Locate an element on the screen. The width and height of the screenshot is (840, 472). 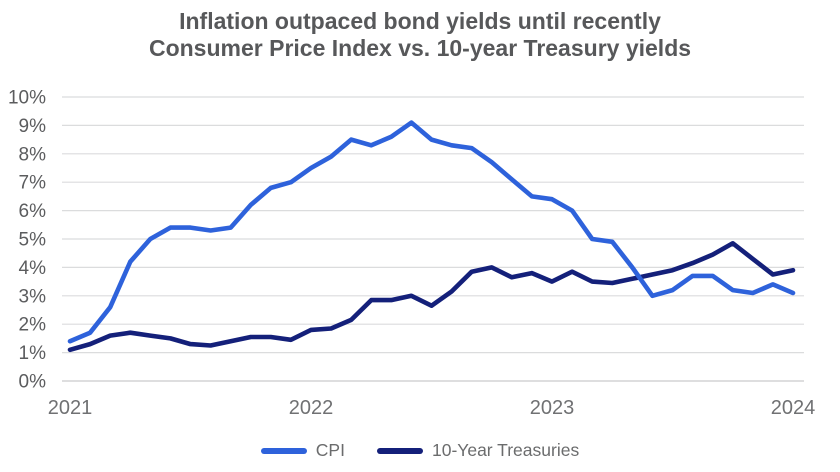
y-tick-label-9pct: 9% is located at coordinates (33, 126).